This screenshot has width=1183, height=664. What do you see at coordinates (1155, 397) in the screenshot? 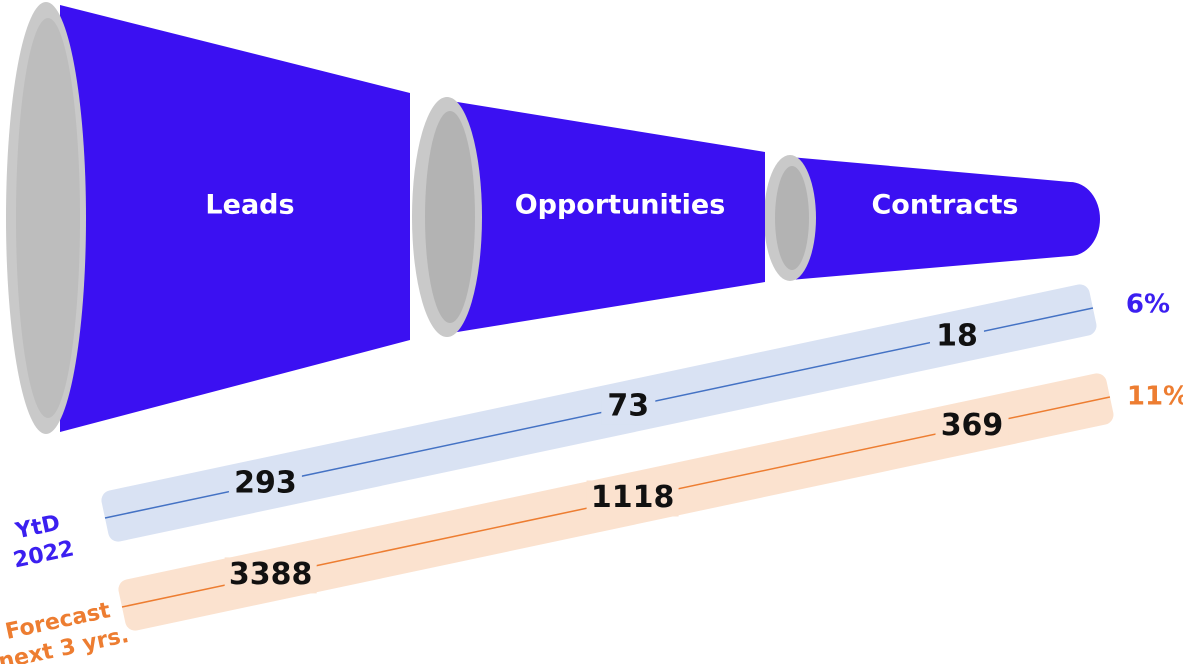
I see `rate: 11%` at bounding box center [1155, 397].